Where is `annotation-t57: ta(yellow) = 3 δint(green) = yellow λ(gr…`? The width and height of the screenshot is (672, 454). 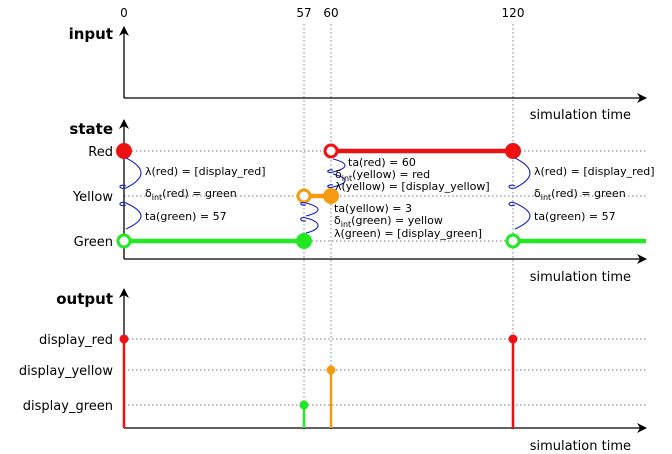 annotation-t57: ta(yellow) = 3 δint(green) = yellow λ(gr… is located at coordinates (408, 221).